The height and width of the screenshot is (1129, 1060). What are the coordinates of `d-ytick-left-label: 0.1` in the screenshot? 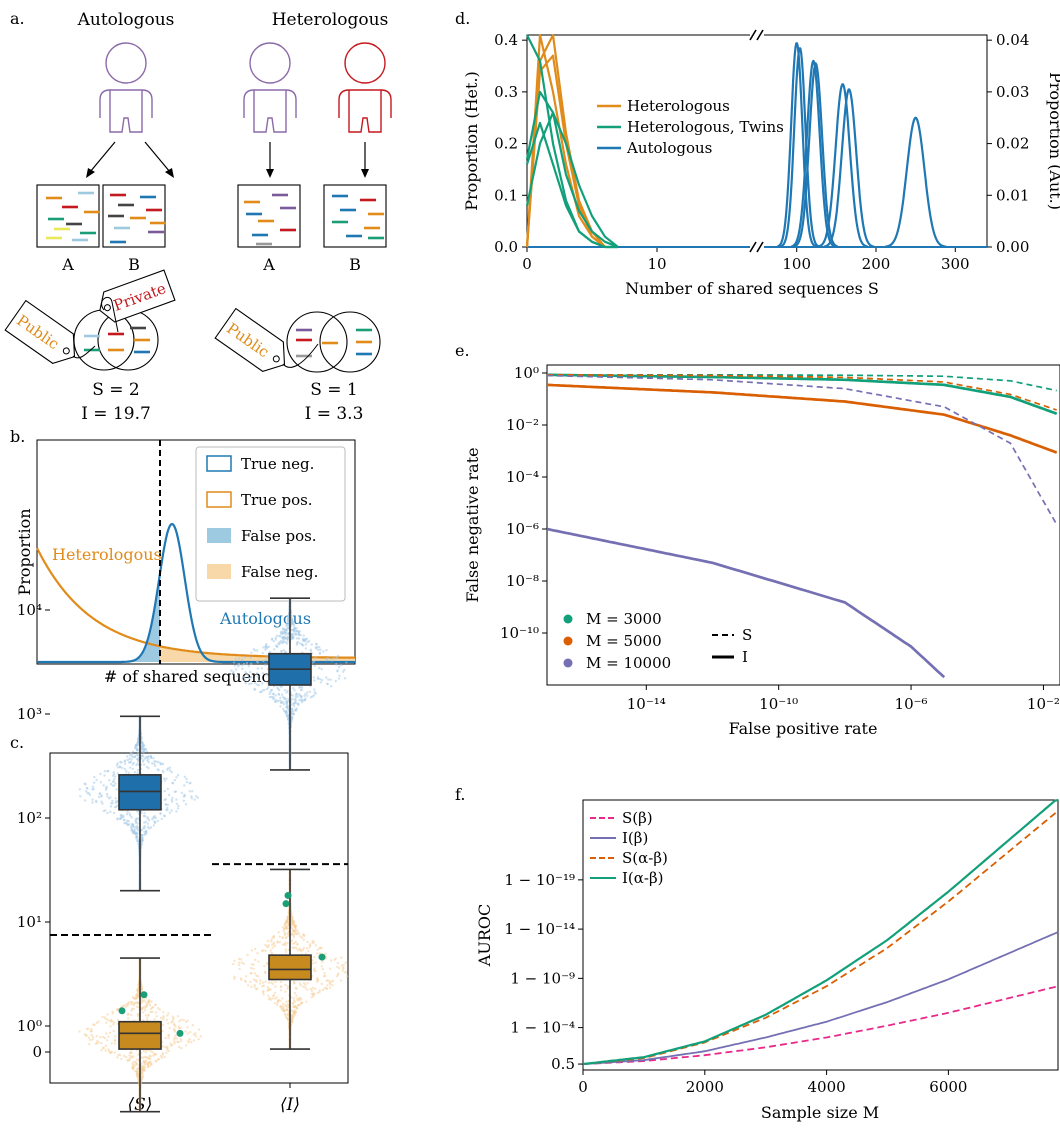 It's located at (506, 195).